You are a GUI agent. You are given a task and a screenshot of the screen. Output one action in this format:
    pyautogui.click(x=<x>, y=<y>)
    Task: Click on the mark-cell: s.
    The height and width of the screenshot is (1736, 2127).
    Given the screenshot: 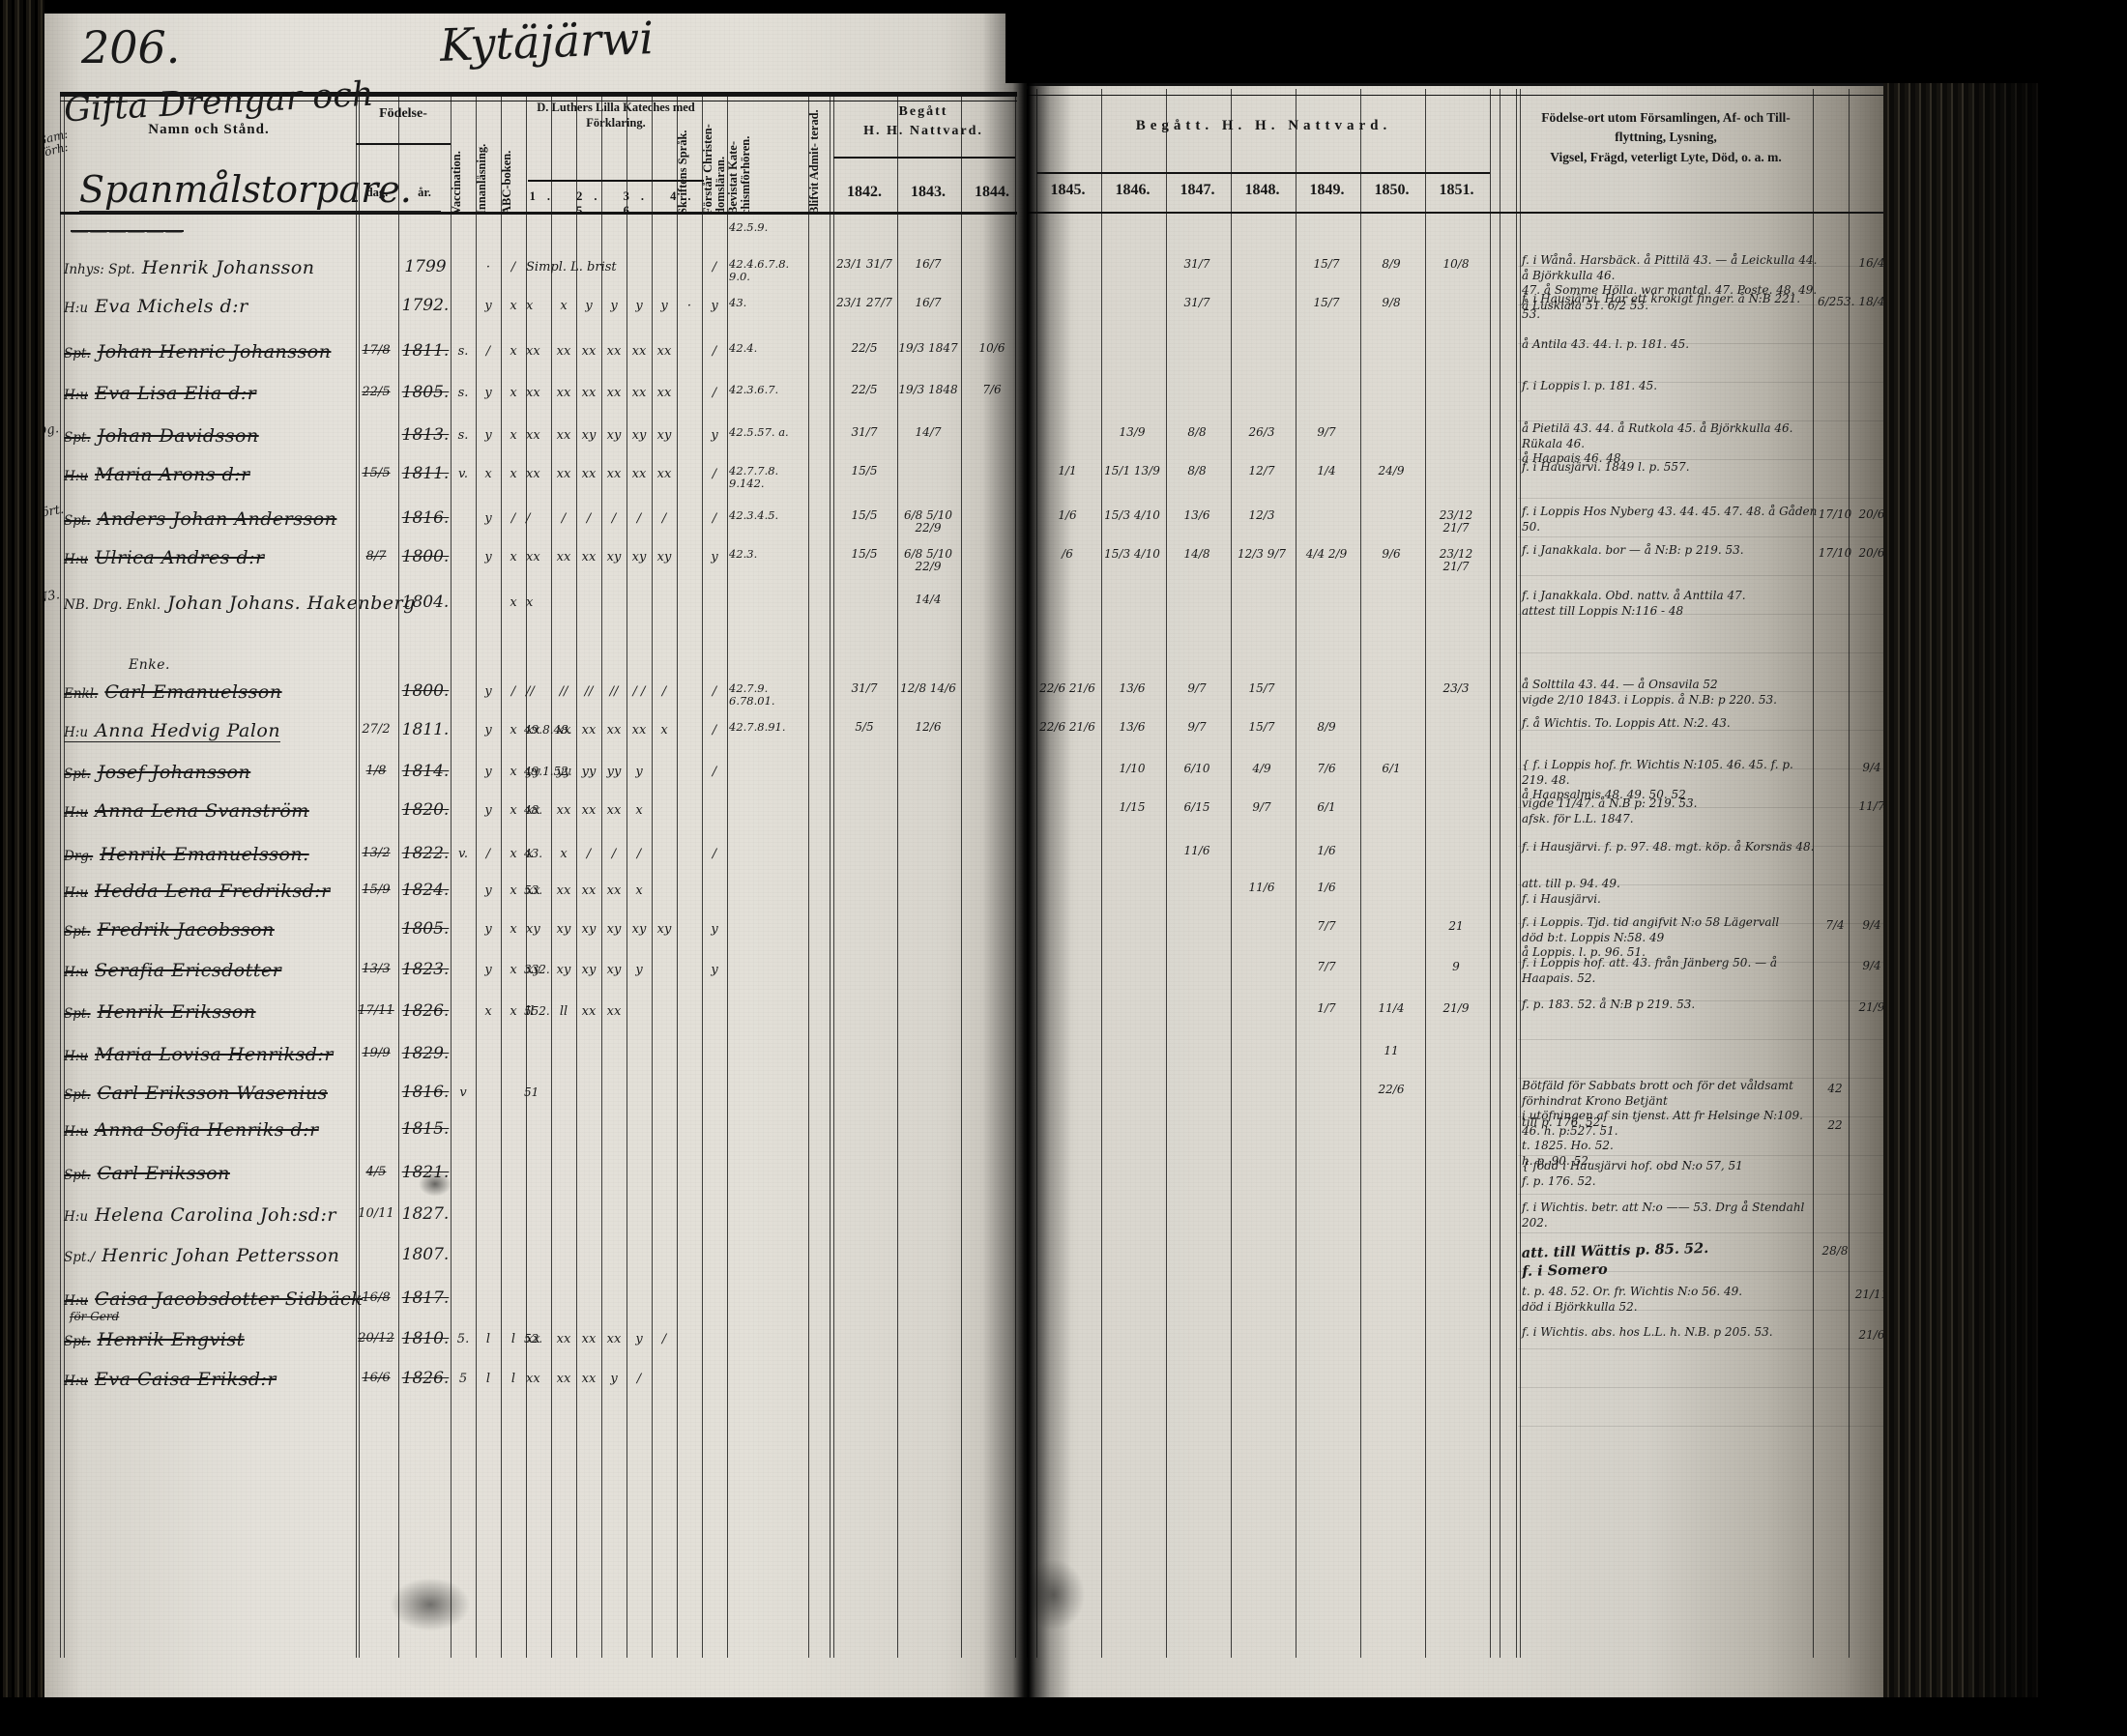 What is the action you would take?
    pyautogui.click(x=463, y=393)
    